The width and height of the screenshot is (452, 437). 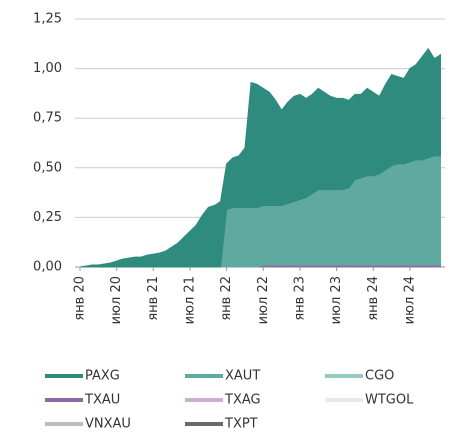 What do you see at coordinates (241, 424) in the screenshot?
I see `legend-label: TXPT` at bounding box center [241, 424].